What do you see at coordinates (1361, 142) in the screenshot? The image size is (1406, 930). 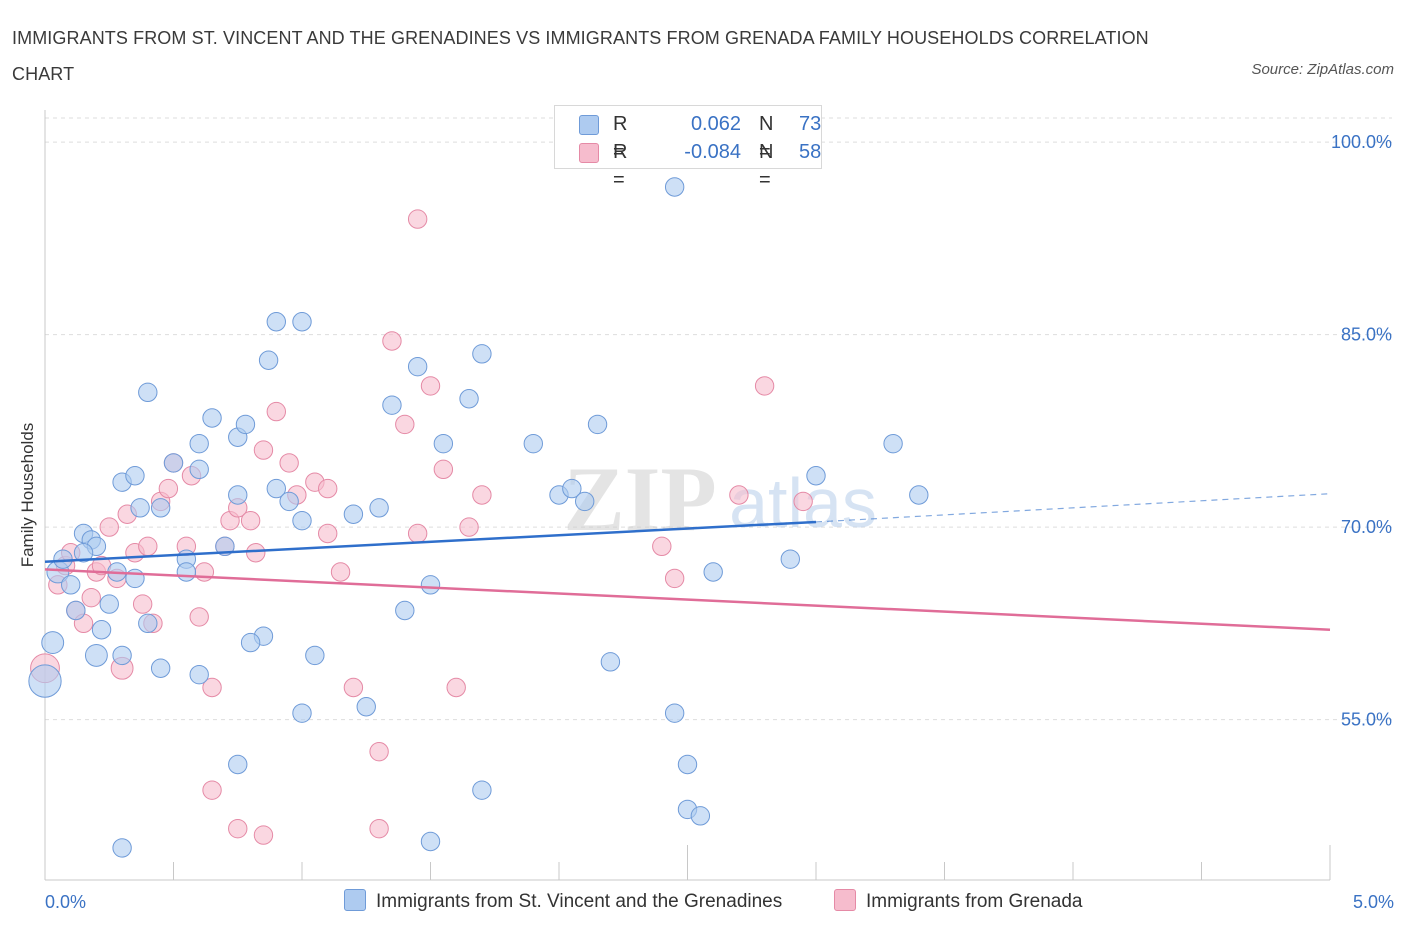 I see `y-tick-label: 100.0%` at bounding box center [1361, 142].